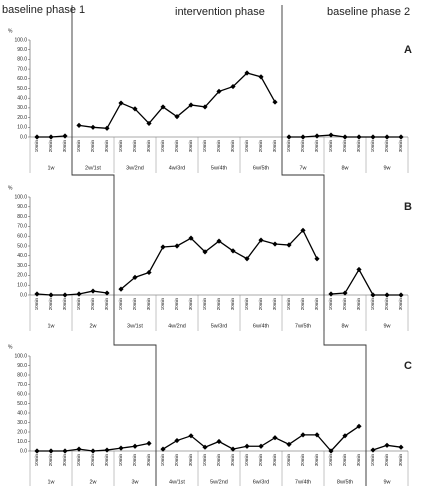 This screenshot has width=422, height=486. Describe the element at coordinates (43, 10) in the screenshot. I see `phase-title: baseline phase 1` at that location.